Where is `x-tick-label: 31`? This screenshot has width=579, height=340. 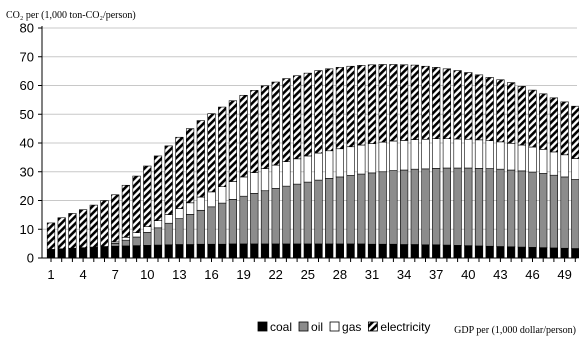
x-tick-label: 31 is located at coordinates (372, 274).